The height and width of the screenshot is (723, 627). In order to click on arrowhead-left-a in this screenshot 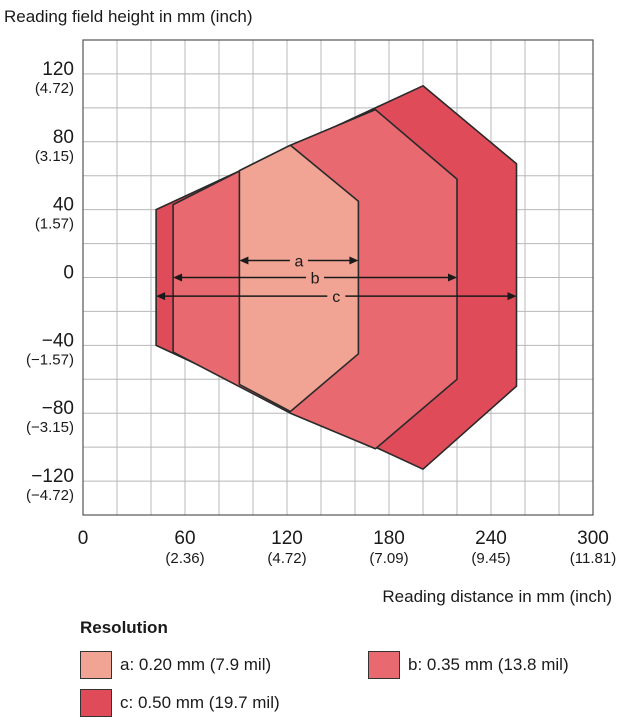, I will do `click(244, 260)`.